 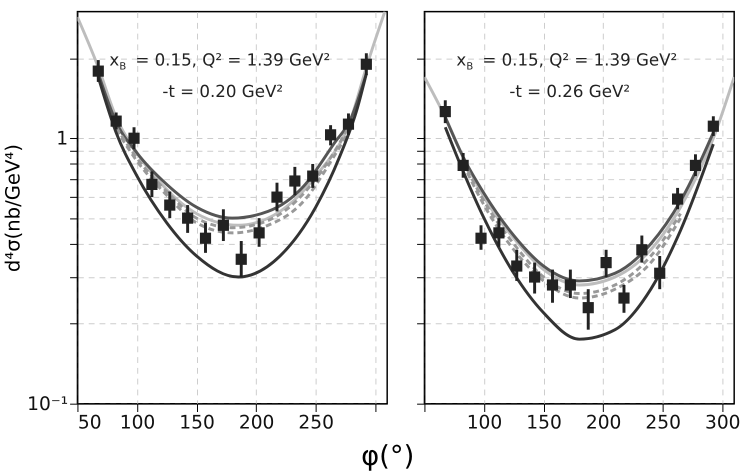 What do you see at coordinates (12, 208) in the screenshot?
I see `y-axis-title: d⁴σ(nb/GeV⁴)` at bounding box center [12, 208].